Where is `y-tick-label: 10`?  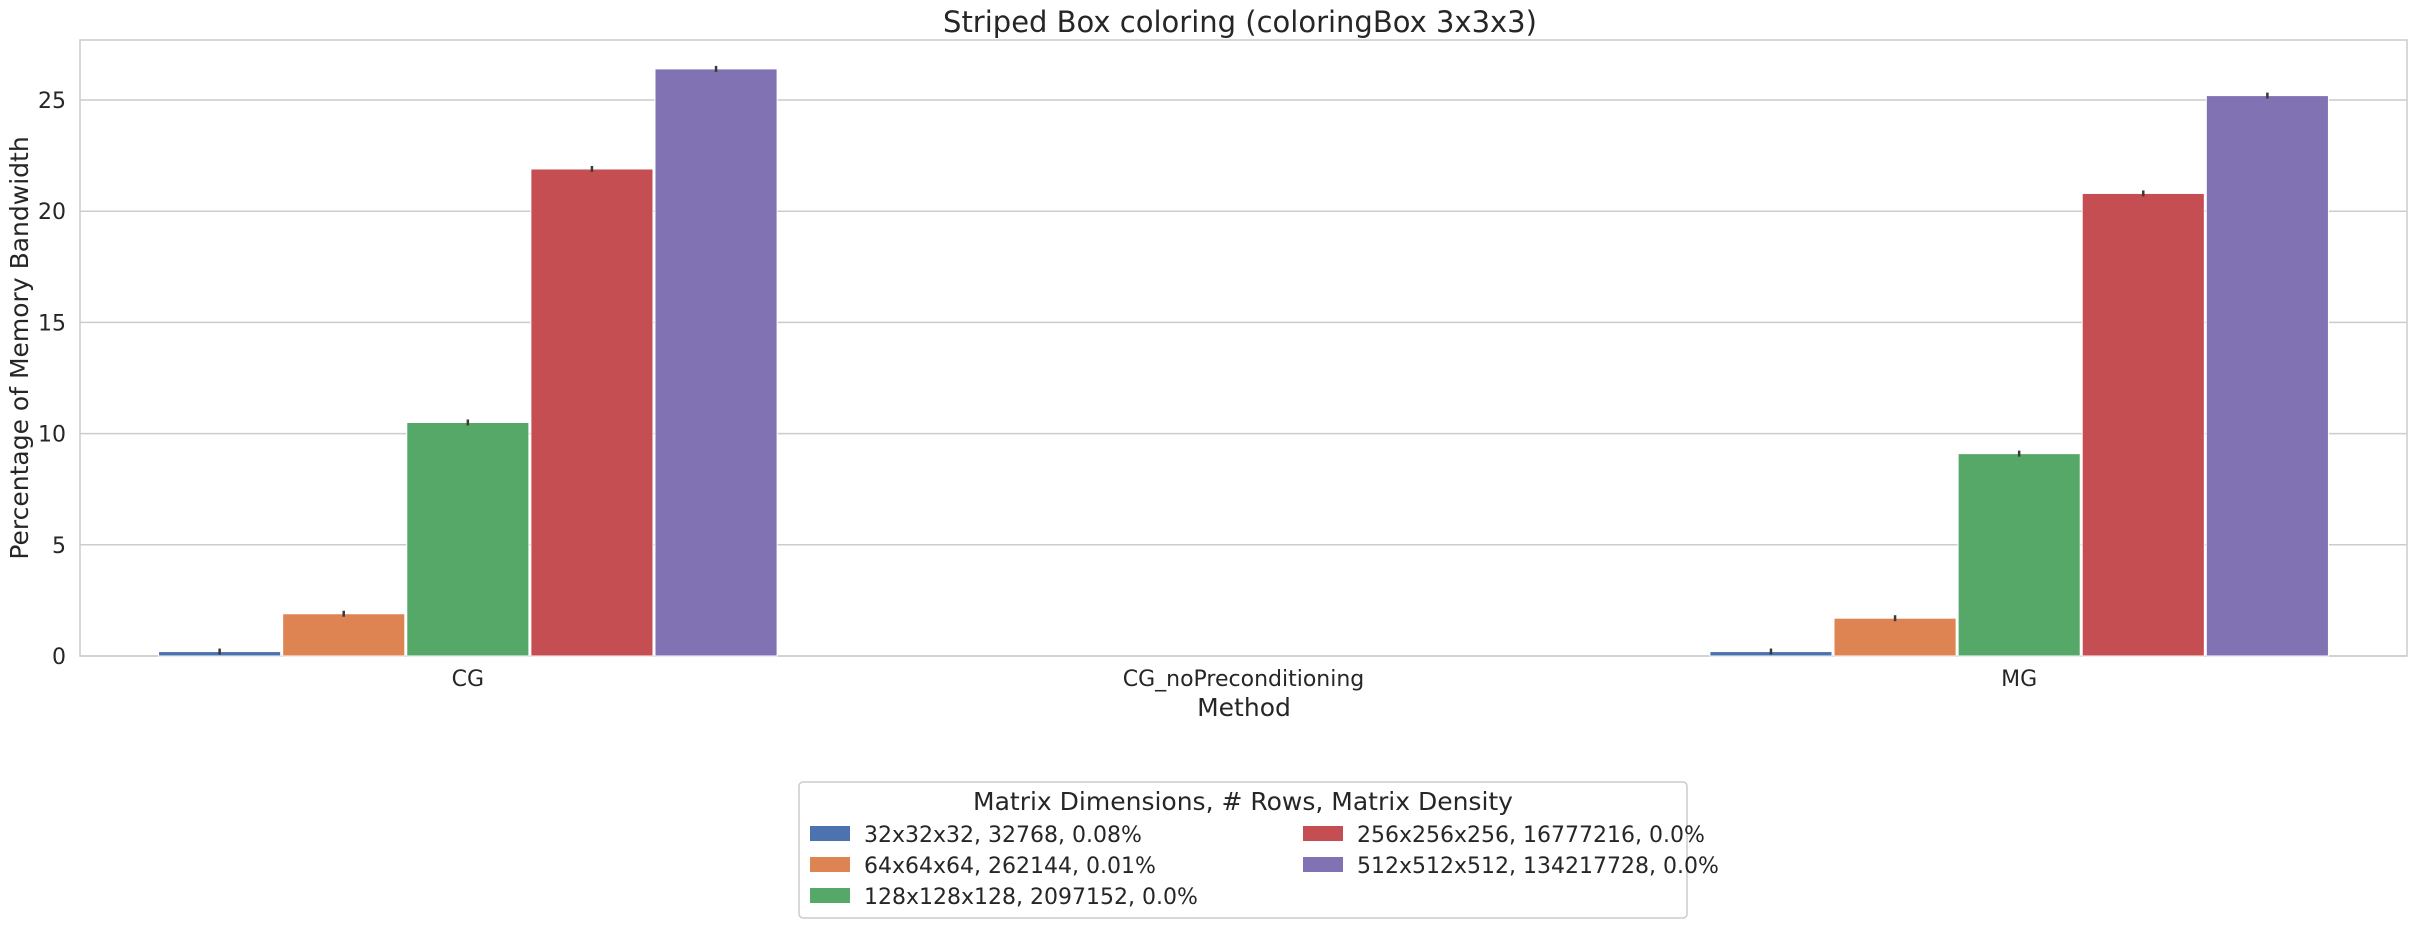
y-tick-label: 10 is located at coordinates (52, 435).